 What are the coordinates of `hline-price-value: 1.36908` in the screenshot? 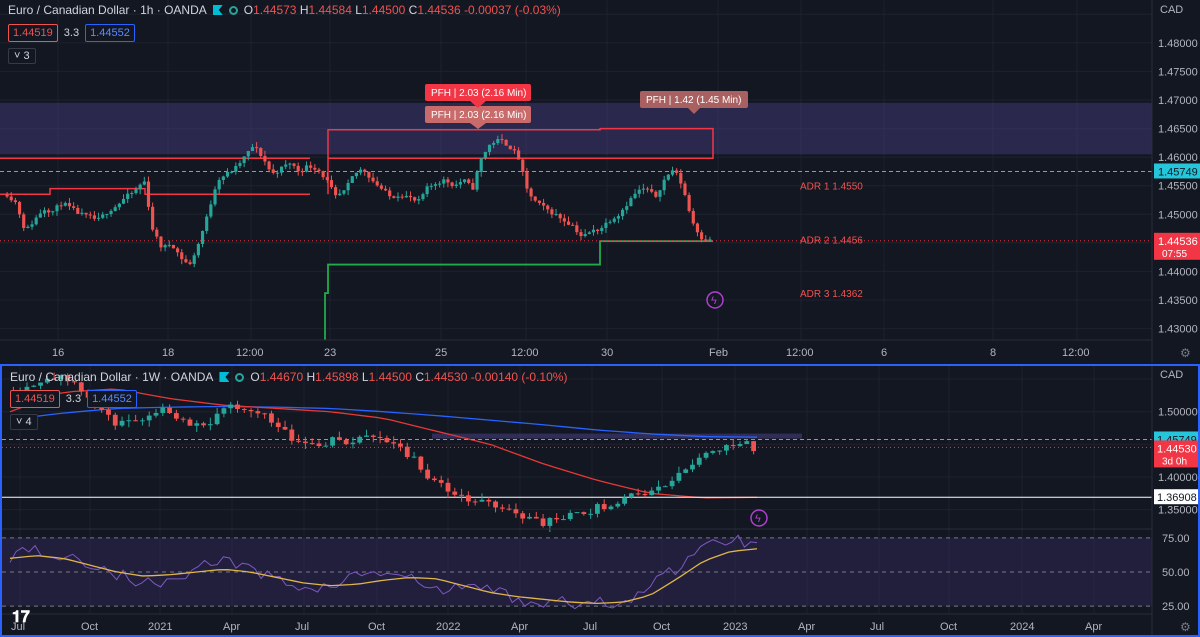 It's located at (1177, 498).